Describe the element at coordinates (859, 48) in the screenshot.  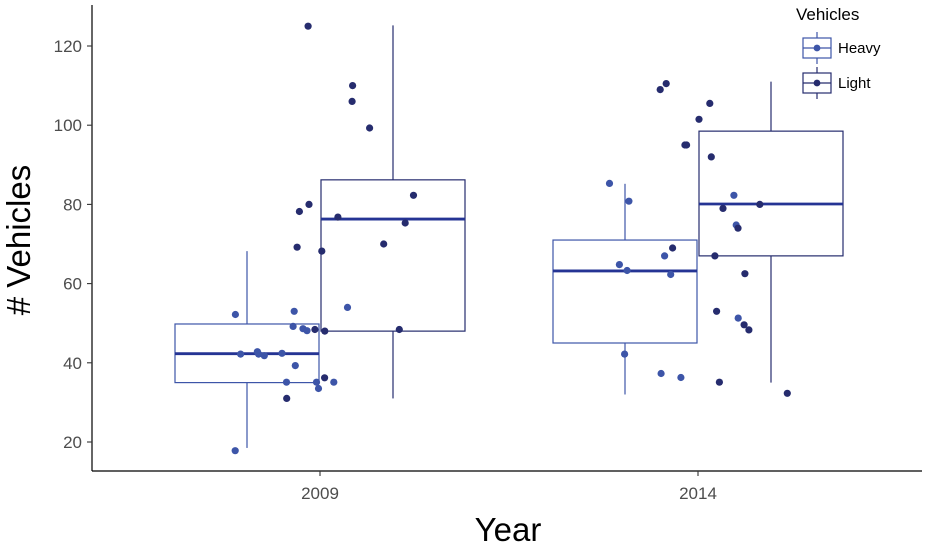
I see `legend-label: Heavy` at that location.